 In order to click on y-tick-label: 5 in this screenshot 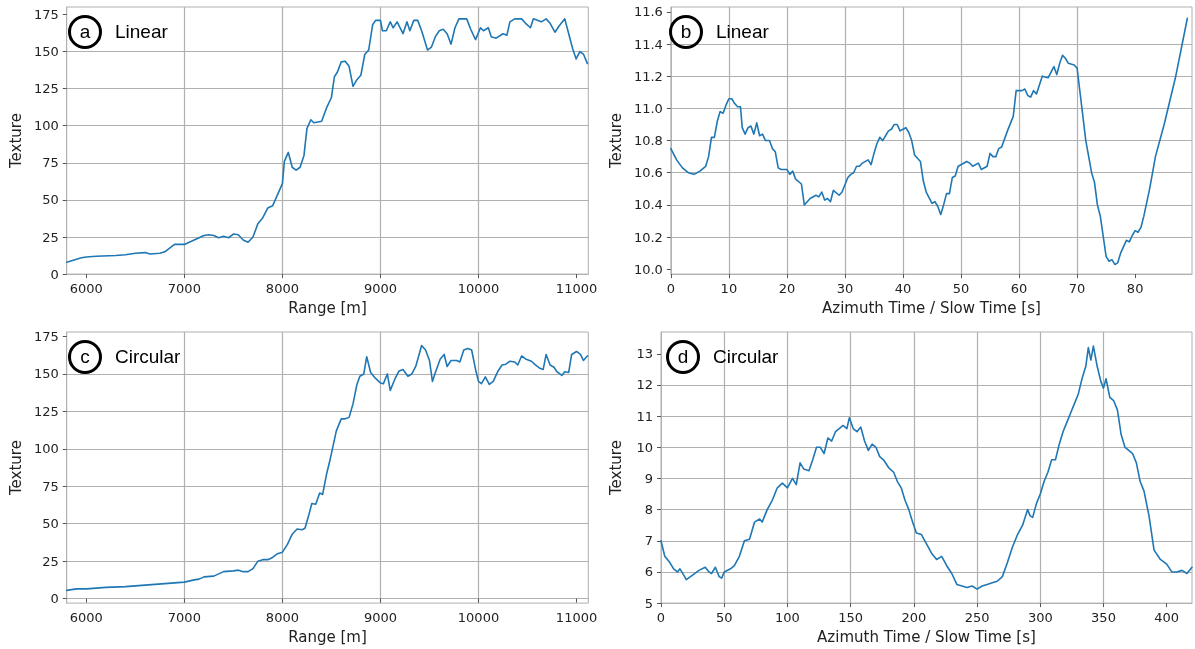, I will do `click(648, 603)`.